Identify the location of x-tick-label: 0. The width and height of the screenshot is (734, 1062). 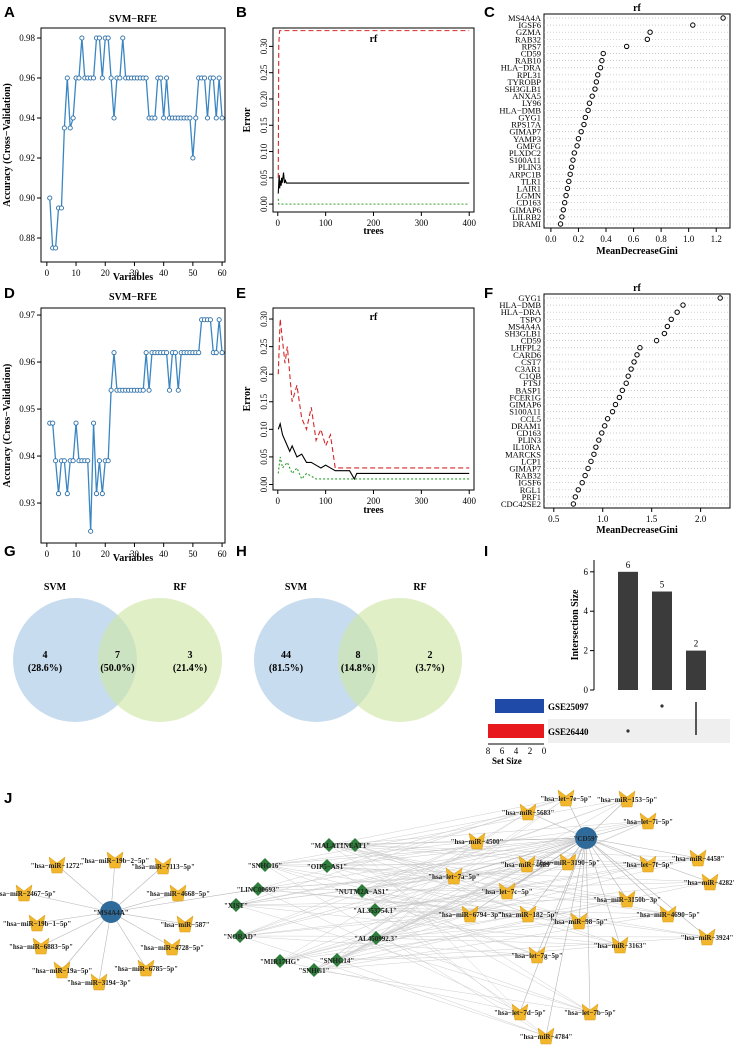
(47, 554).